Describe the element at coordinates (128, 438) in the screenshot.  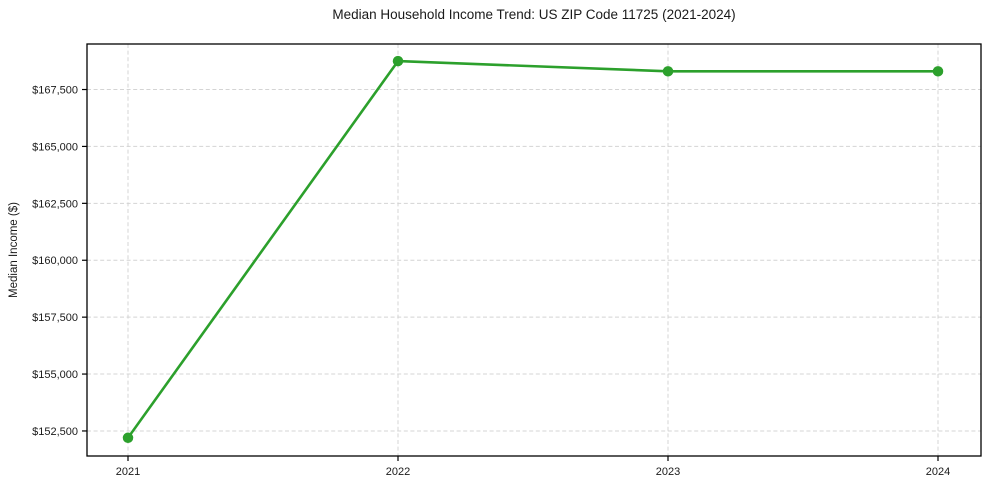
I see `data-point-2021` at that location.